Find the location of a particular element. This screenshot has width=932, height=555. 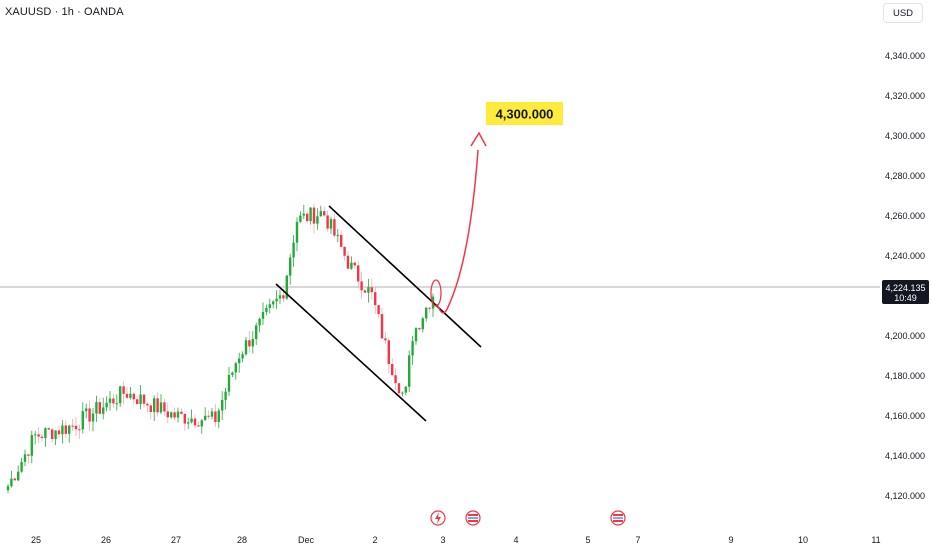

projection-arrow is located at coordinates (457, 231).